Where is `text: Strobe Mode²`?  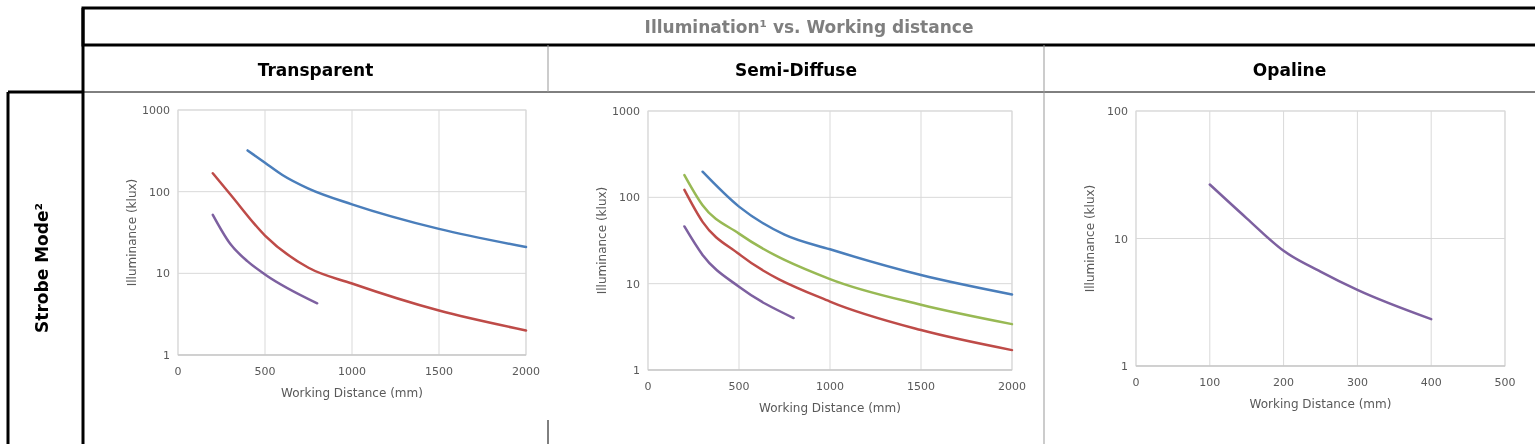
text: Strobe Mode² is located at coordinates (42, 268).